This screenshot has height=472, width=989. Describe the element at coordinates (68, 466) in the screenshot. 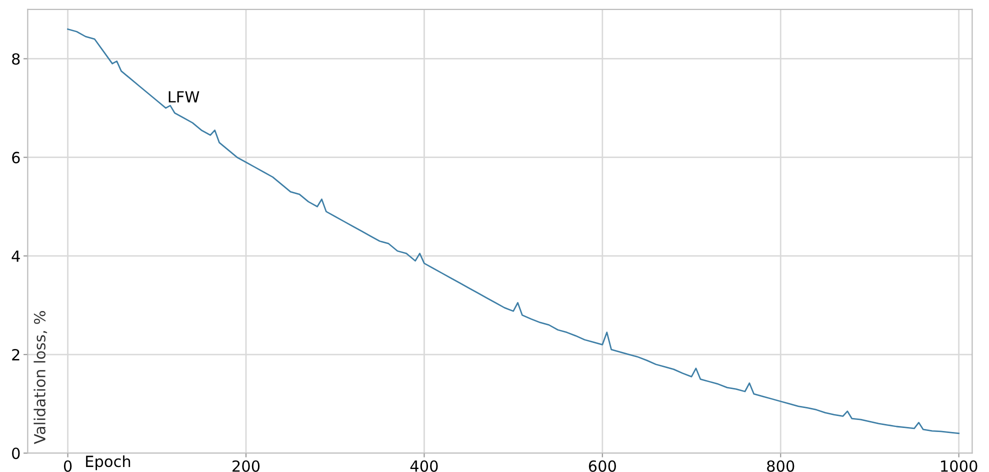

I see `x-tick-label: 0` at that location.